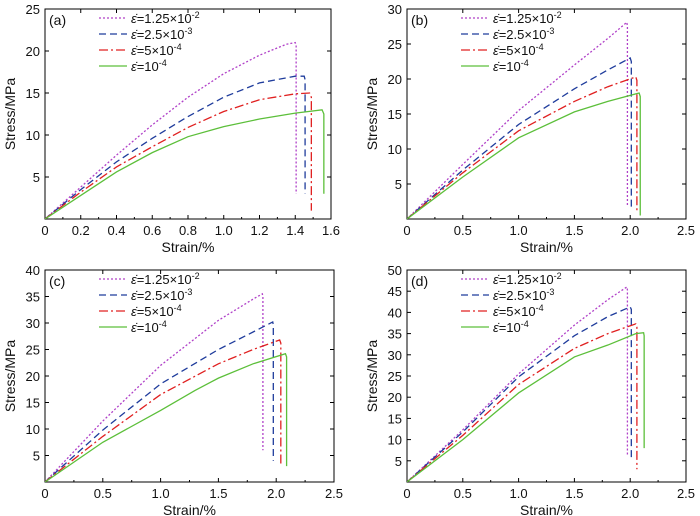 This screenshot has width=700, height=516. What do you see at coordinates (419, 20) in the screenshot?
I see `panel-label: (b)` at bounding box center [419, 20].